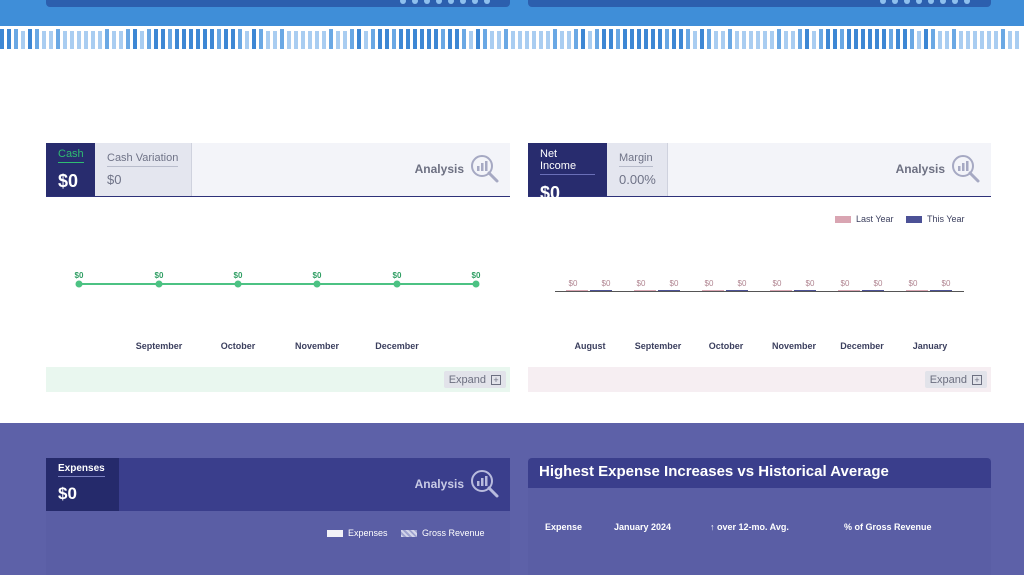 The width and height of the screenshot is (1024, 575). Describe the element at coordinates (759, 173) in the screenshot. I see `net-income-panel-header: Net Income $0 Margin 0.00% Analysis` at that location.